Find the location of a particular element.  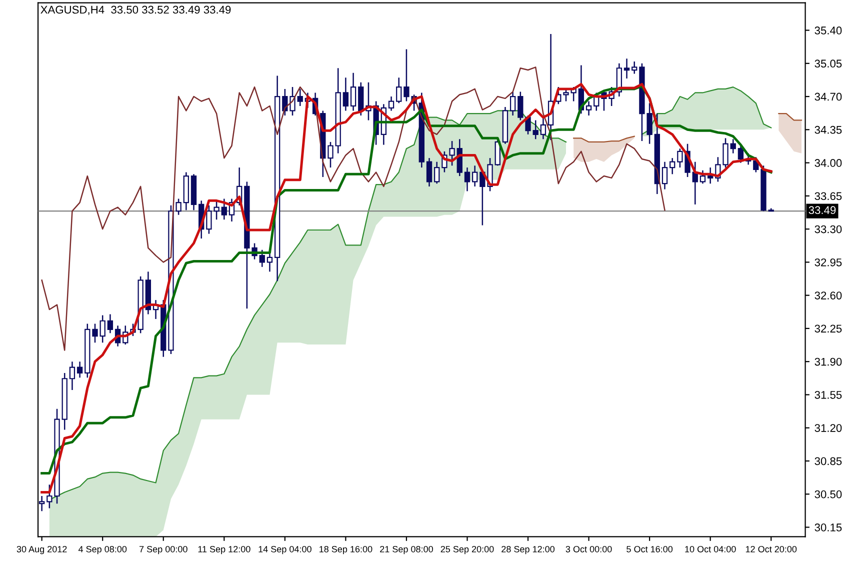

y-tick-label: 34.35 is located at coordinates (828, 130).